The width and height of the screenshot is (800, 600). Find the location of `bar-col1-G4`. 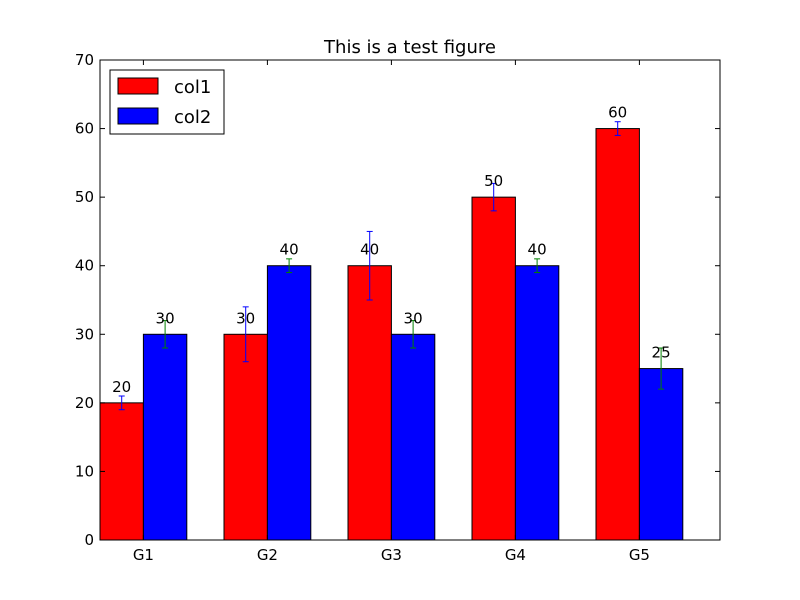

bar-col1-G4 is located at coordinates (493, 368).